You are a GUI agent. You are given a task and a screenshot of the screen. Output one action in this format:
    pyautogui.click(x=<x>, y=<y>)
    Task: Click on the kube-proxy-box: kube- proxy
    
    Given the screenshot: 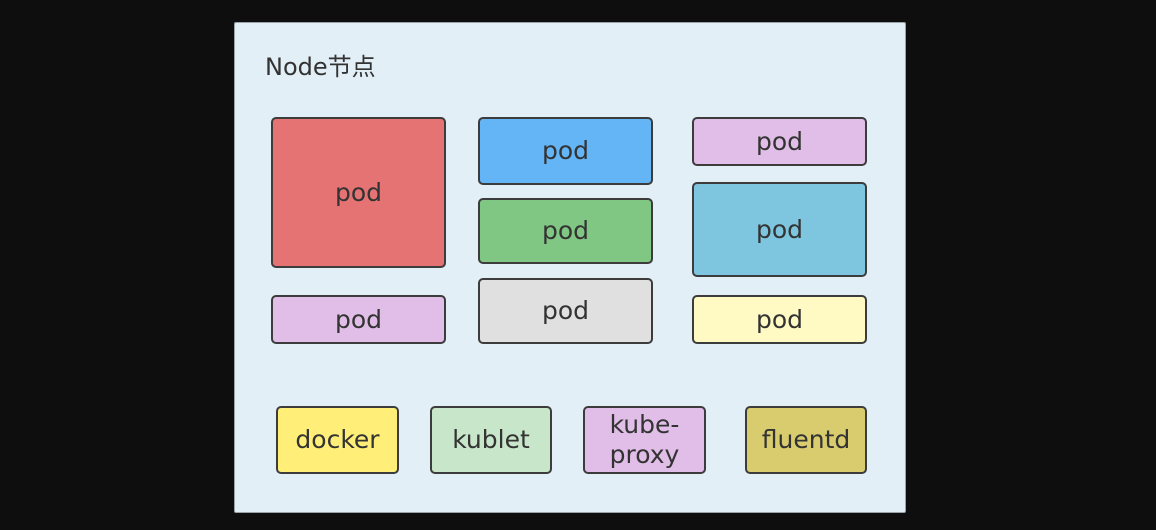 What is the action you would take?
    pyautogui.click(x=644, y=440)
    